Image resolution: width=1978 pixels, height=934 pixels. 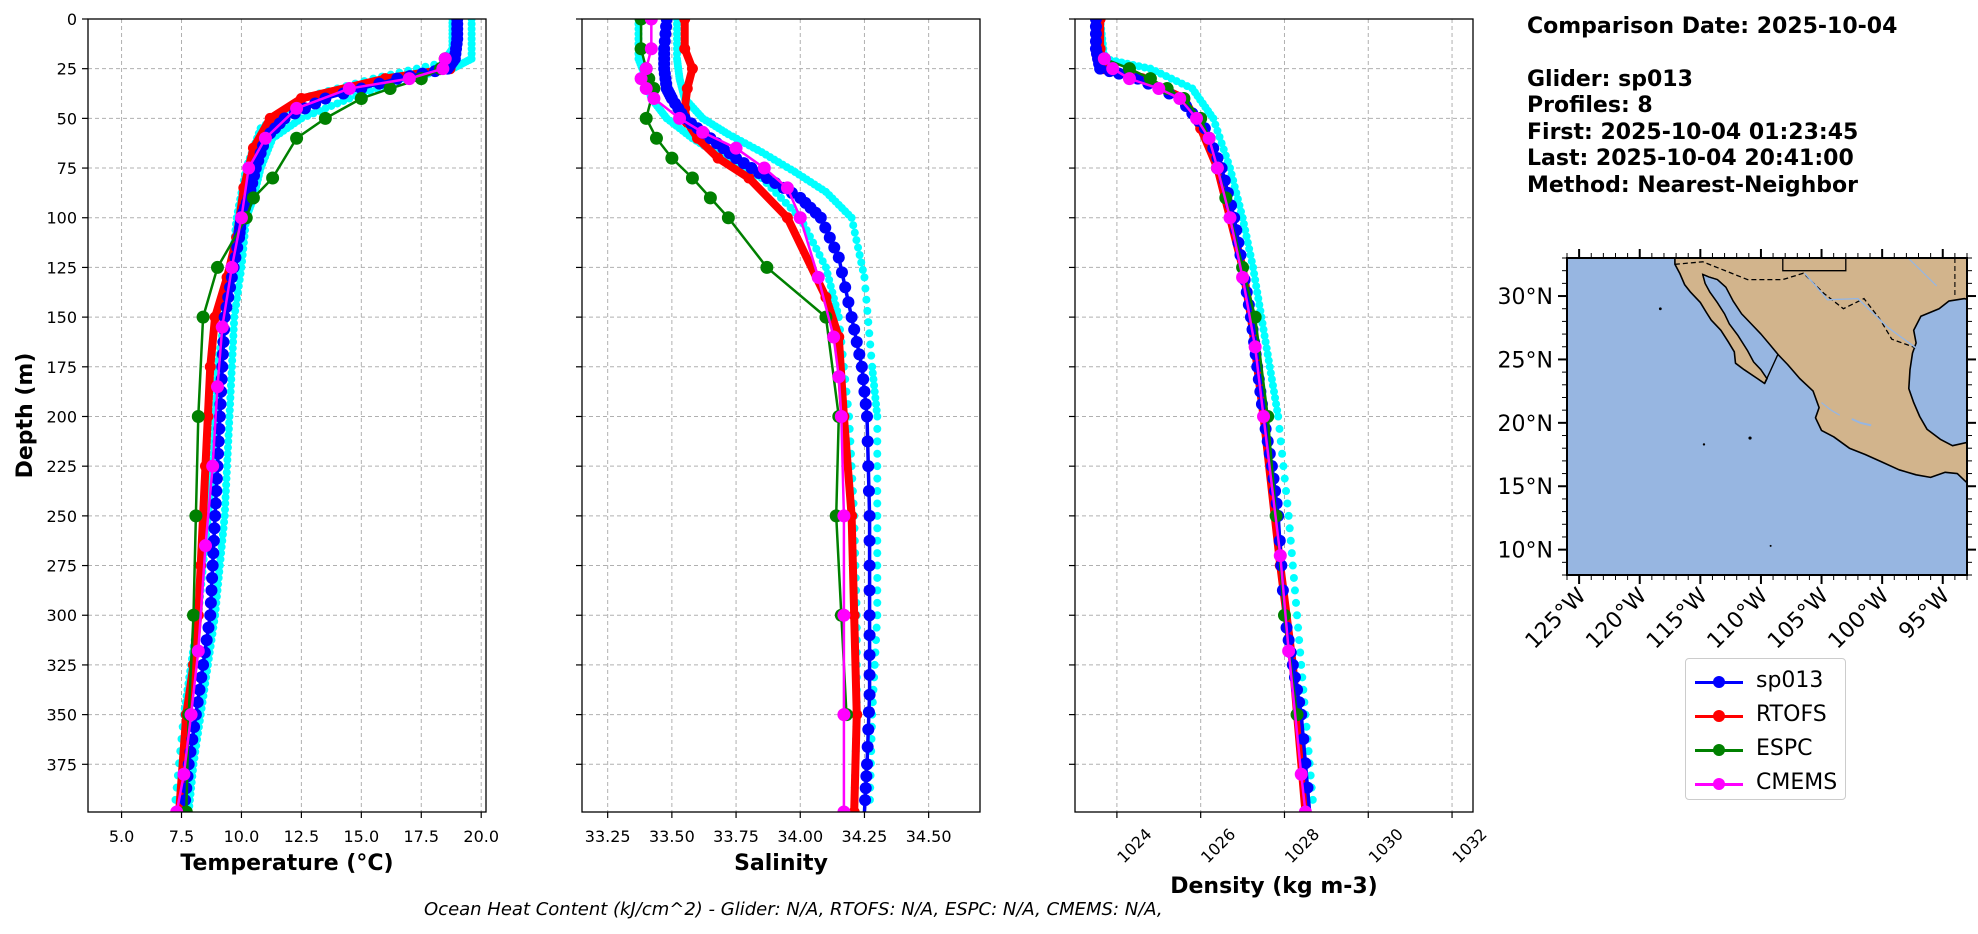 I want to click on x-tick-label: 33.50, so click(x=672, y=836).